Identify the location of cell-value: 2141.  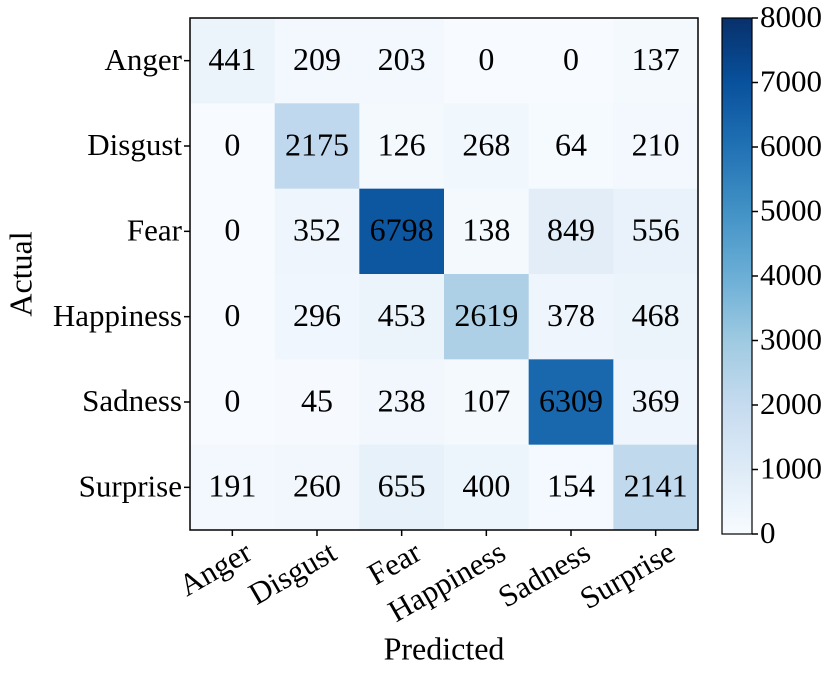
(656, 486).